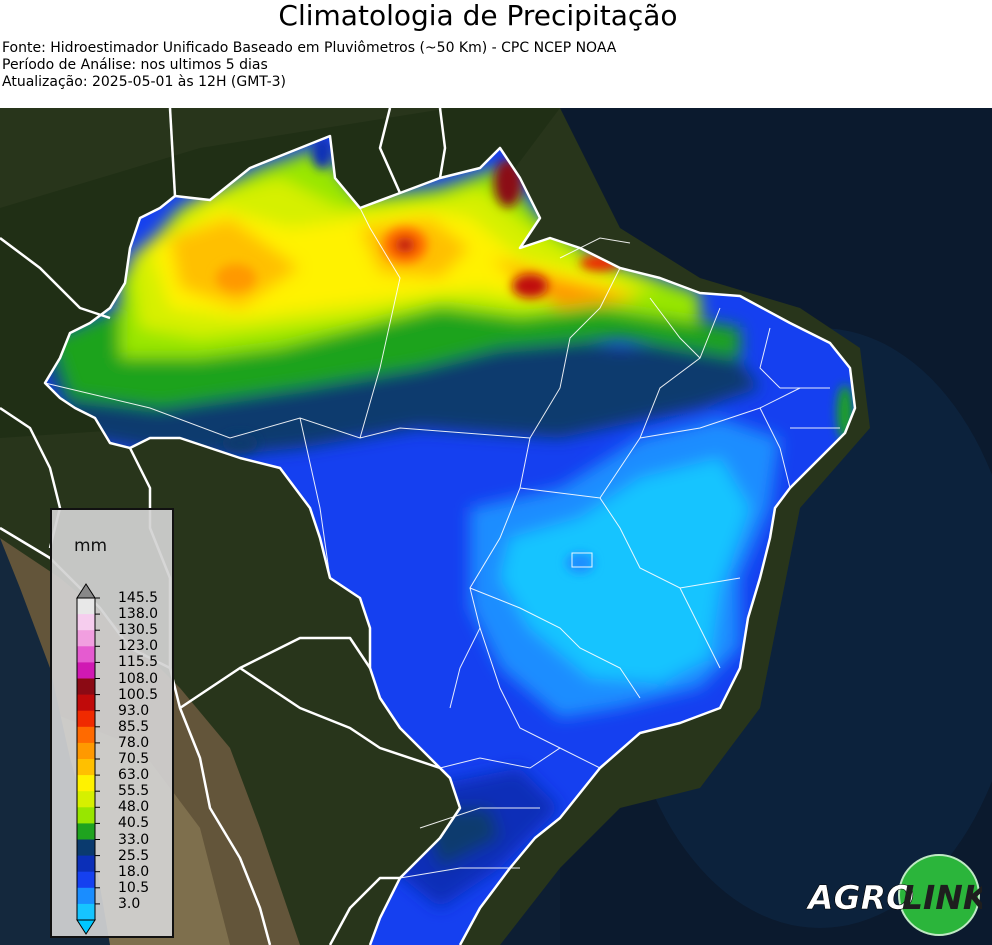  Describe the element at coordinates (138, 646) in the screenshot. I see `legend-tick-label: 123.0` at that location.